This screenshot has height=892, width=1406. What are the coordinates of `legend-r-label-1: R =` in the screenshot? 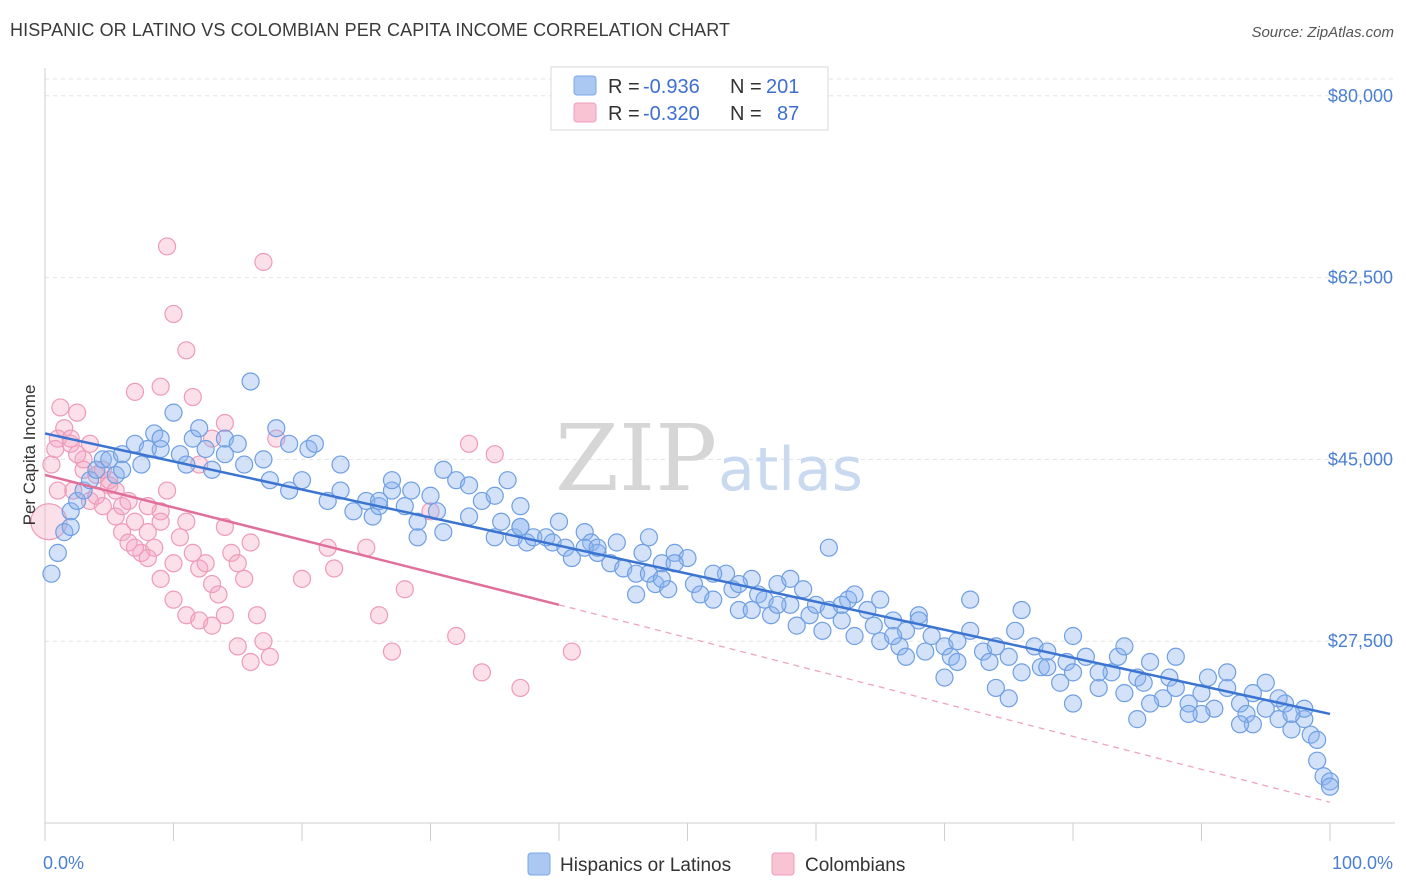 It's located at (624, 87).